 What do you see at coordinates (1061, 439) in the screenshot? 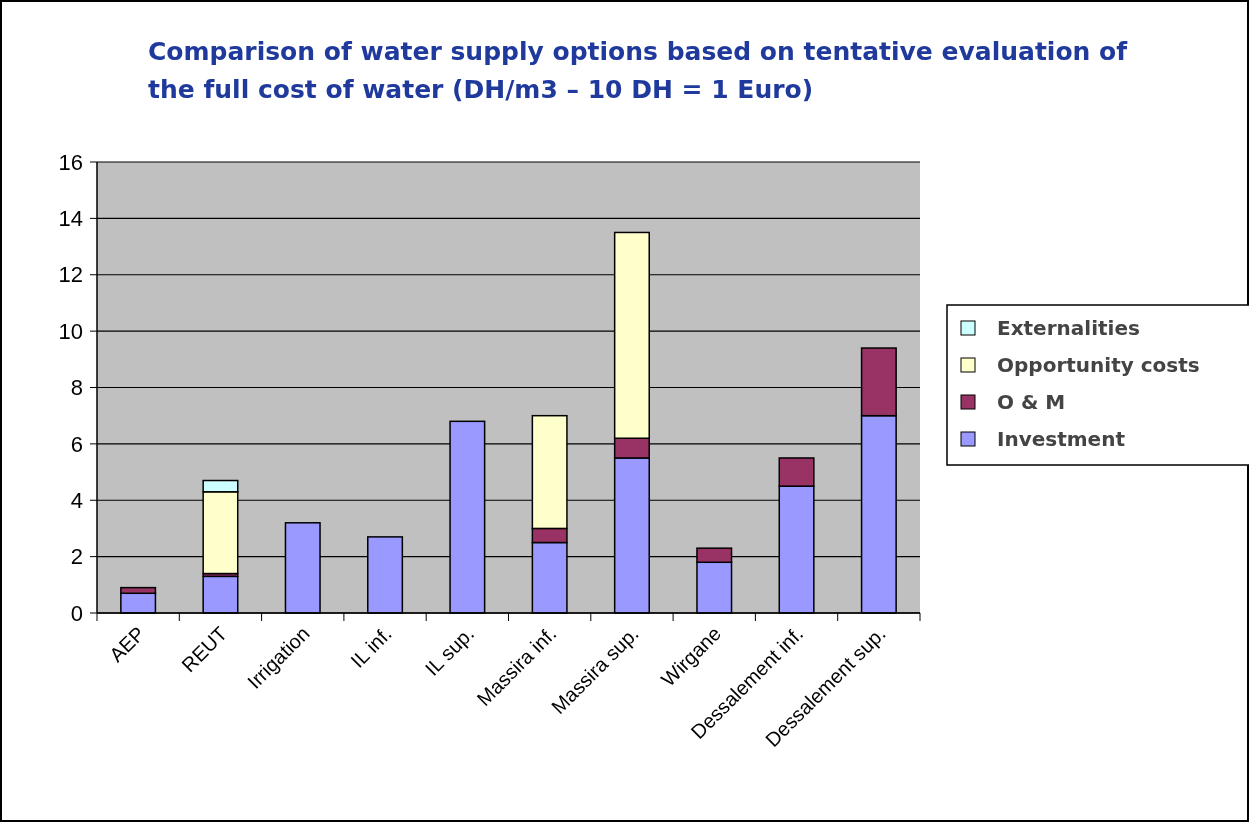
I see `legend-label: Investment` at bounding box center [1061, 439].